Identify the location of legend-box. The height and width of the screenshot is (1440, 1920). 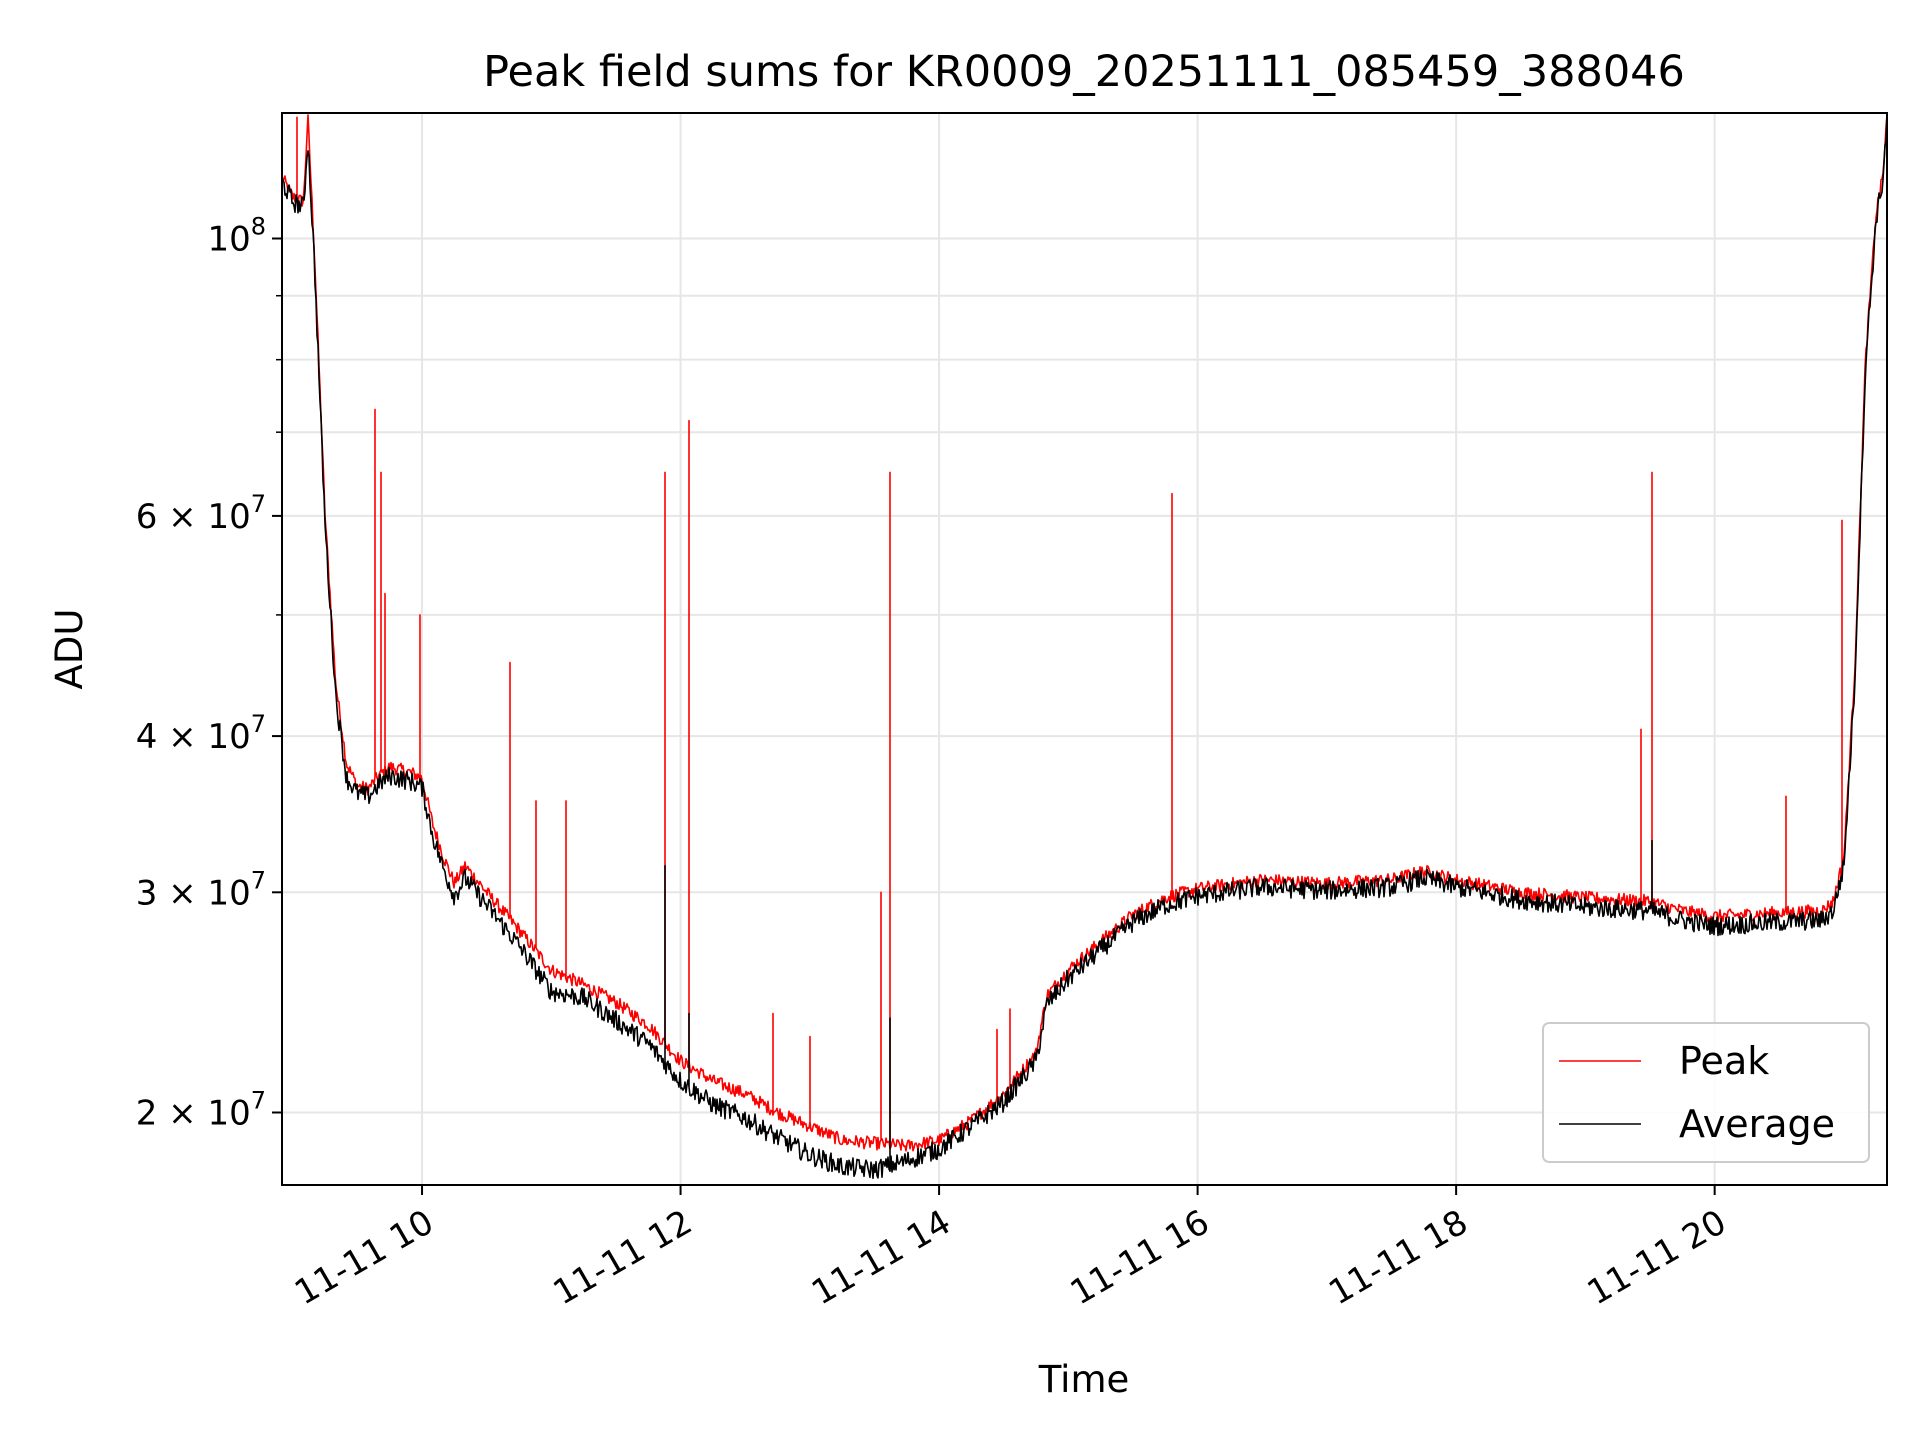
(1706, 1092).